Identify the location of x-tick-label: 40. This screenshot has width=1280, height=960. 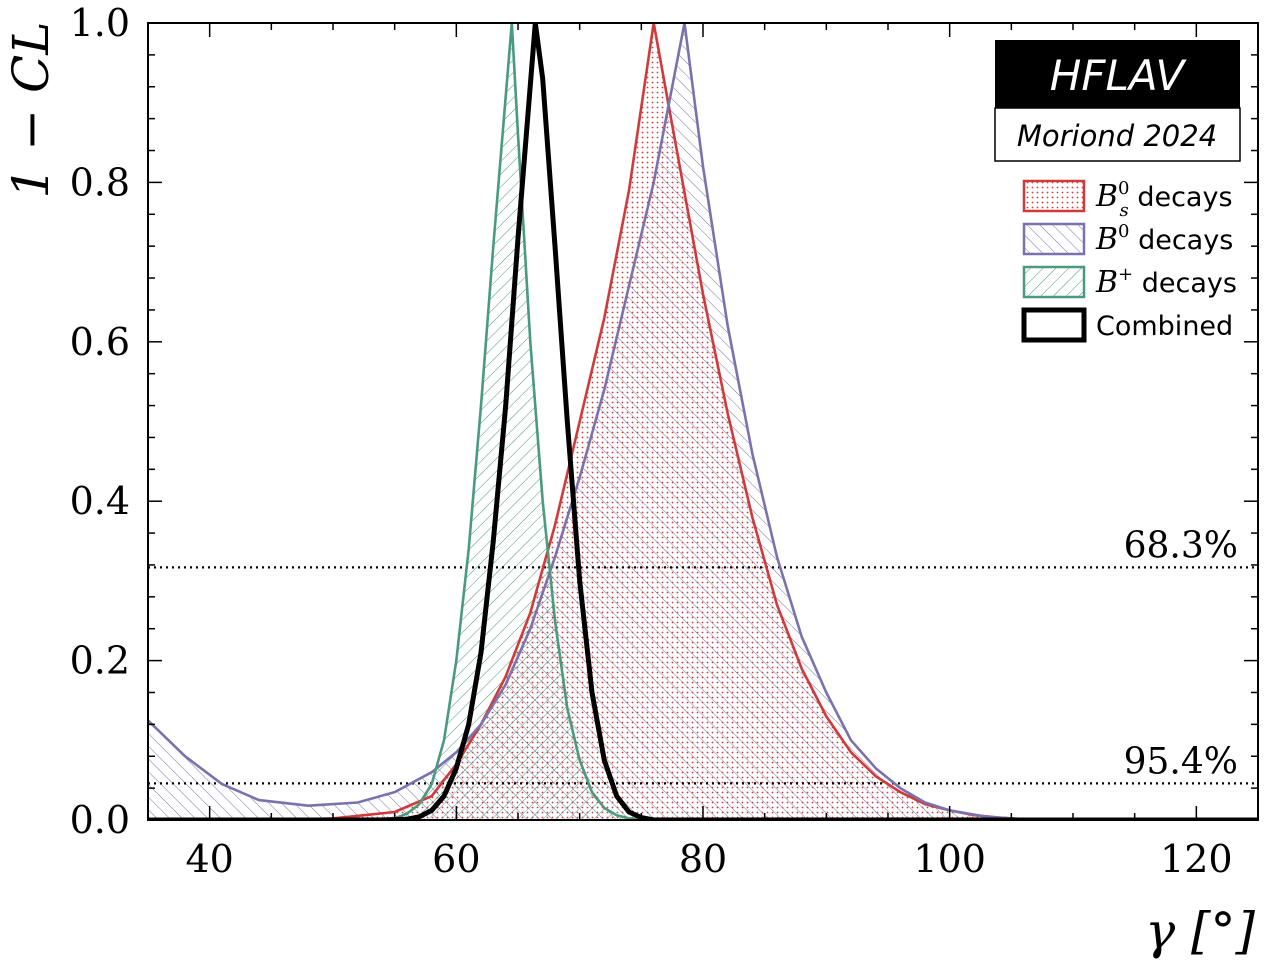
(209, 859).